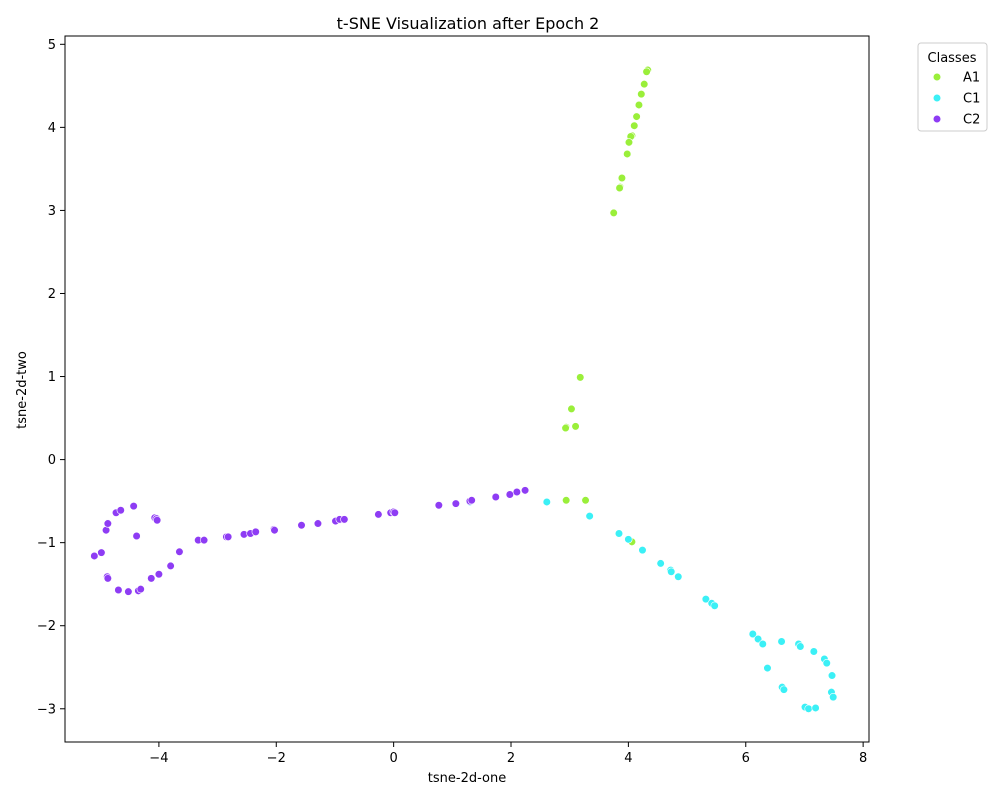 The width and height of the screenshot is (1000, 800). I want to click on x-tick-label: 2, so click(511, 758).